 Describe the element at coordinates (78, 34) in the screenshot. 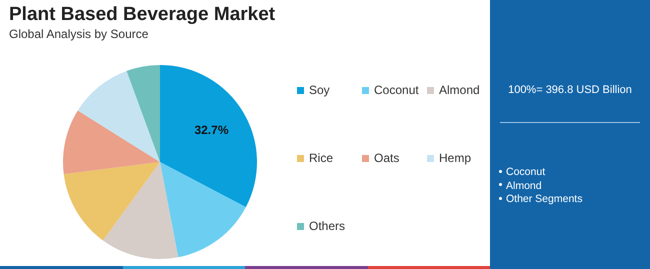

I see `chart-subtitle: Global Analysis by Source` at that location.